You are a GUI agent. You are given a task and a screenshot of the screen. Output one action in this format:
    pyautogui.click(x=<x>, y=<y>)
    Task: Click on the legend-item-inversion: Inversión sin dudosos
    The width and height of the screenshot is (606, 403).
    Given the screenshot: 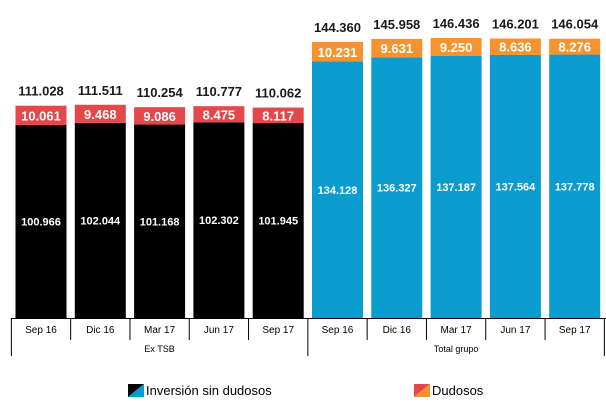 What is the action you would take?
    pyautogui.click(x=200, y=390)
    